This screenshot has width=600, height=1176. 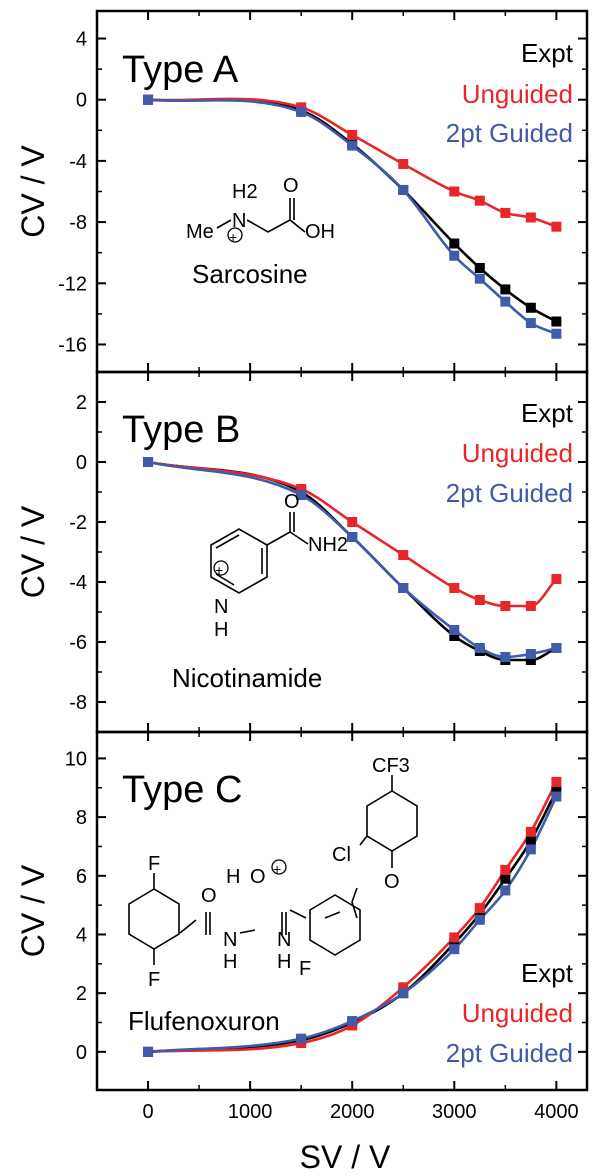 I want to click on flufenoxuron-atom-o-protonated: O, so click(x=258, y=877).